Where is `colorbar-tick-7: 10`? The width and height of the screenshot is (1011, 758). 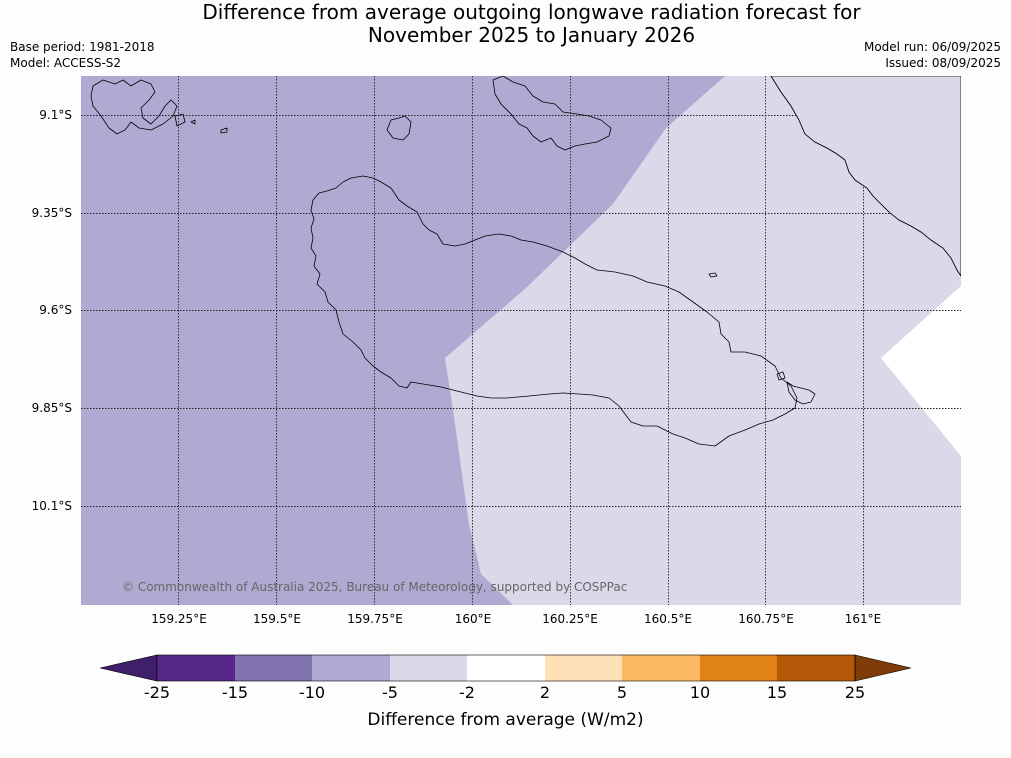
colorbar-tick-7: 10 is located at coordinates (700, 692).